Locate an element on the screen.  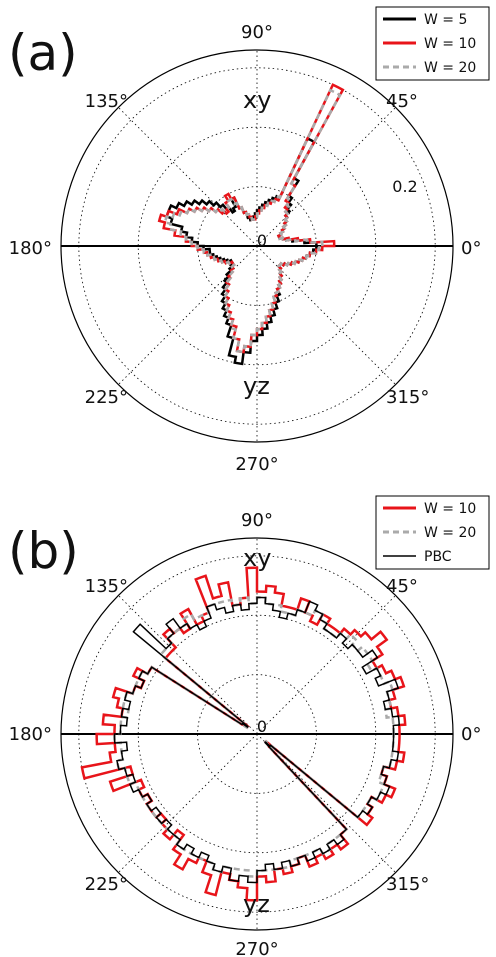
legend: W = 10 W = 20 PBC is located at coordinates (432, 532).